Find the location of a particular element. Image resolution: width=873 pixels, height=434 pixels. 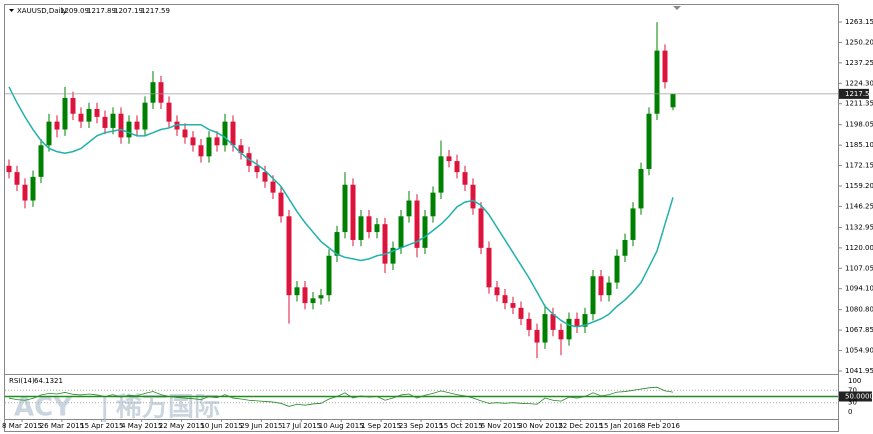

y-tick-label: 1132.95 is located at coordinates (859, 227).